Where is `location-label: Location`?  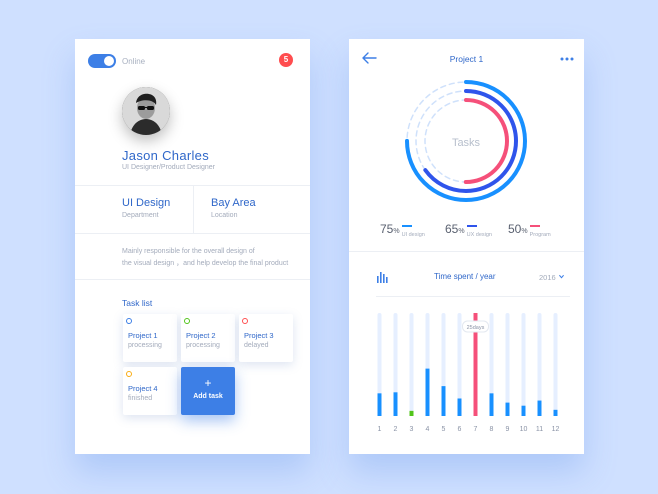 location-label: Location is located at coordinates (224, 215).